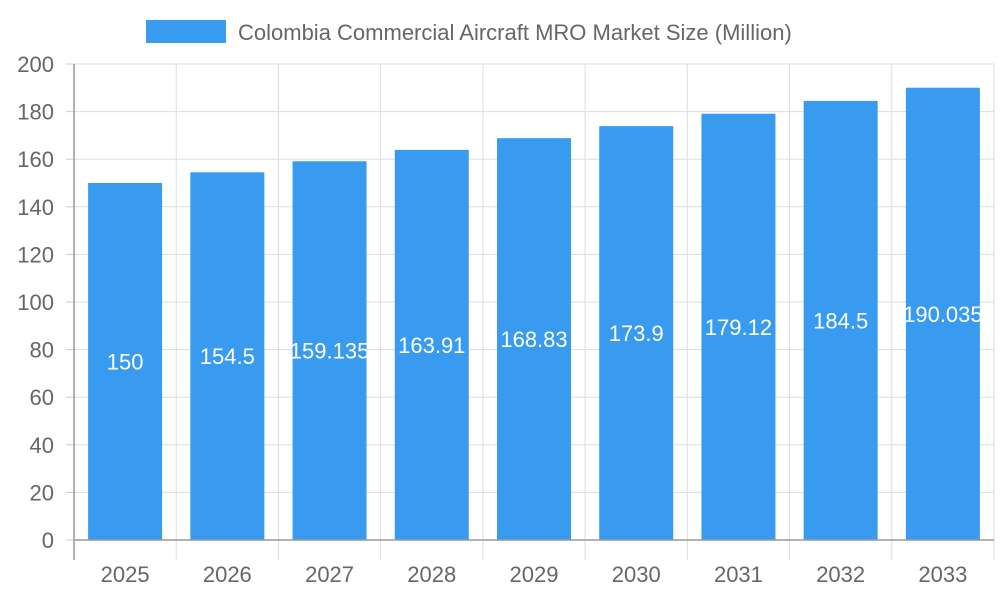 This screenshot has width=1000, height=605. I want to click on y-tick-label: 140, so click(35, 207).